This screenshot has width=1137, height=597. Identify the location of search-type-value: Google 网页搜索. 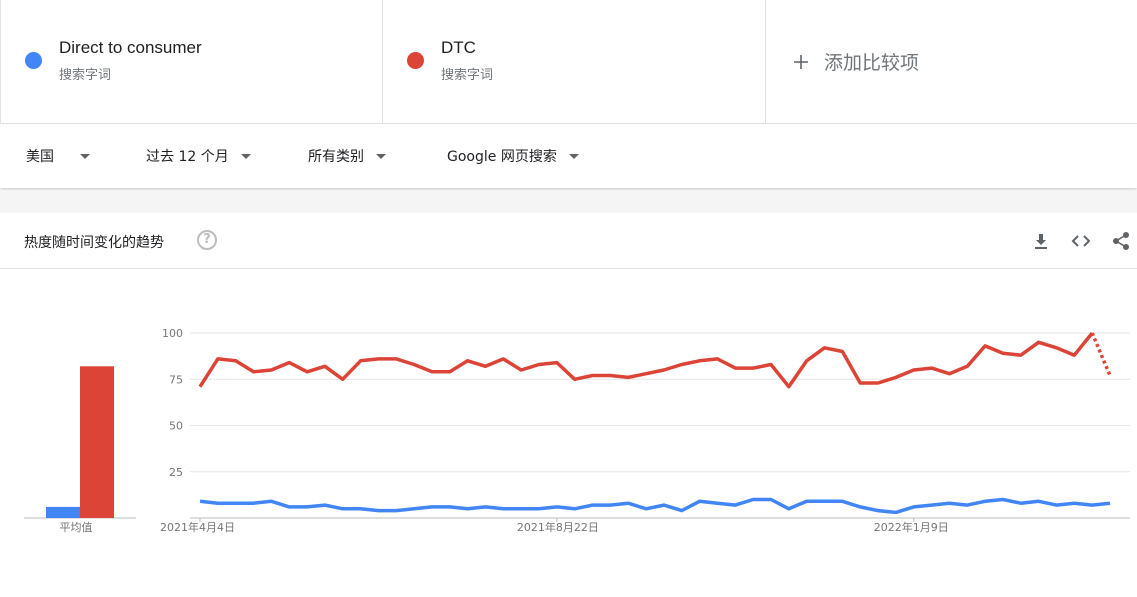
(502, 157).